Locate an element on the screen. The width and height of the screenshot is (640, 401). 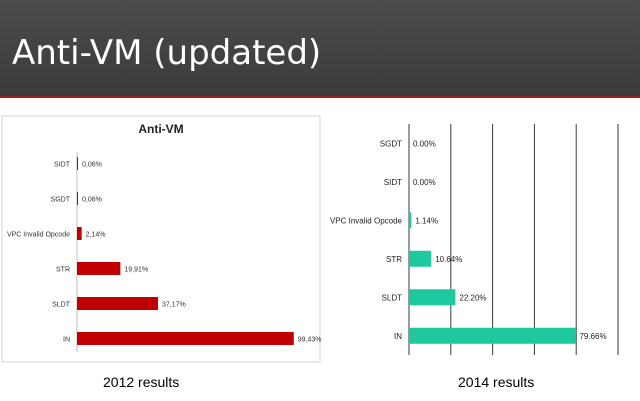
chart-2012-data-label: 2,14% is located at coordinates (96, 235).